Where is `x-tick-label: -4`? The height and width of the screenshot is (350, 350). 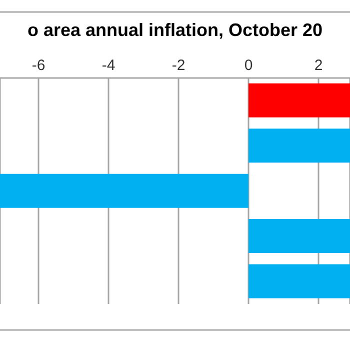 x-tick-label: -4 is located at coordinates (109, 65).